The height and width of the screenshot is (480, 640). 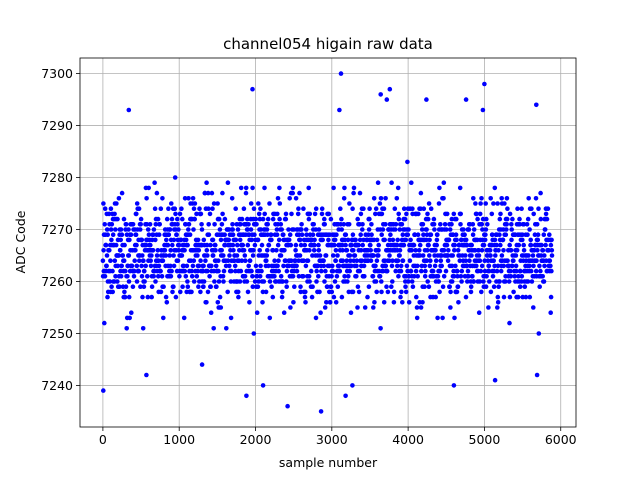 What do you see at coordinates (328, 462) in the screenshot?
I see `x-axis-title: sample number` at bounding box center [328, 462].